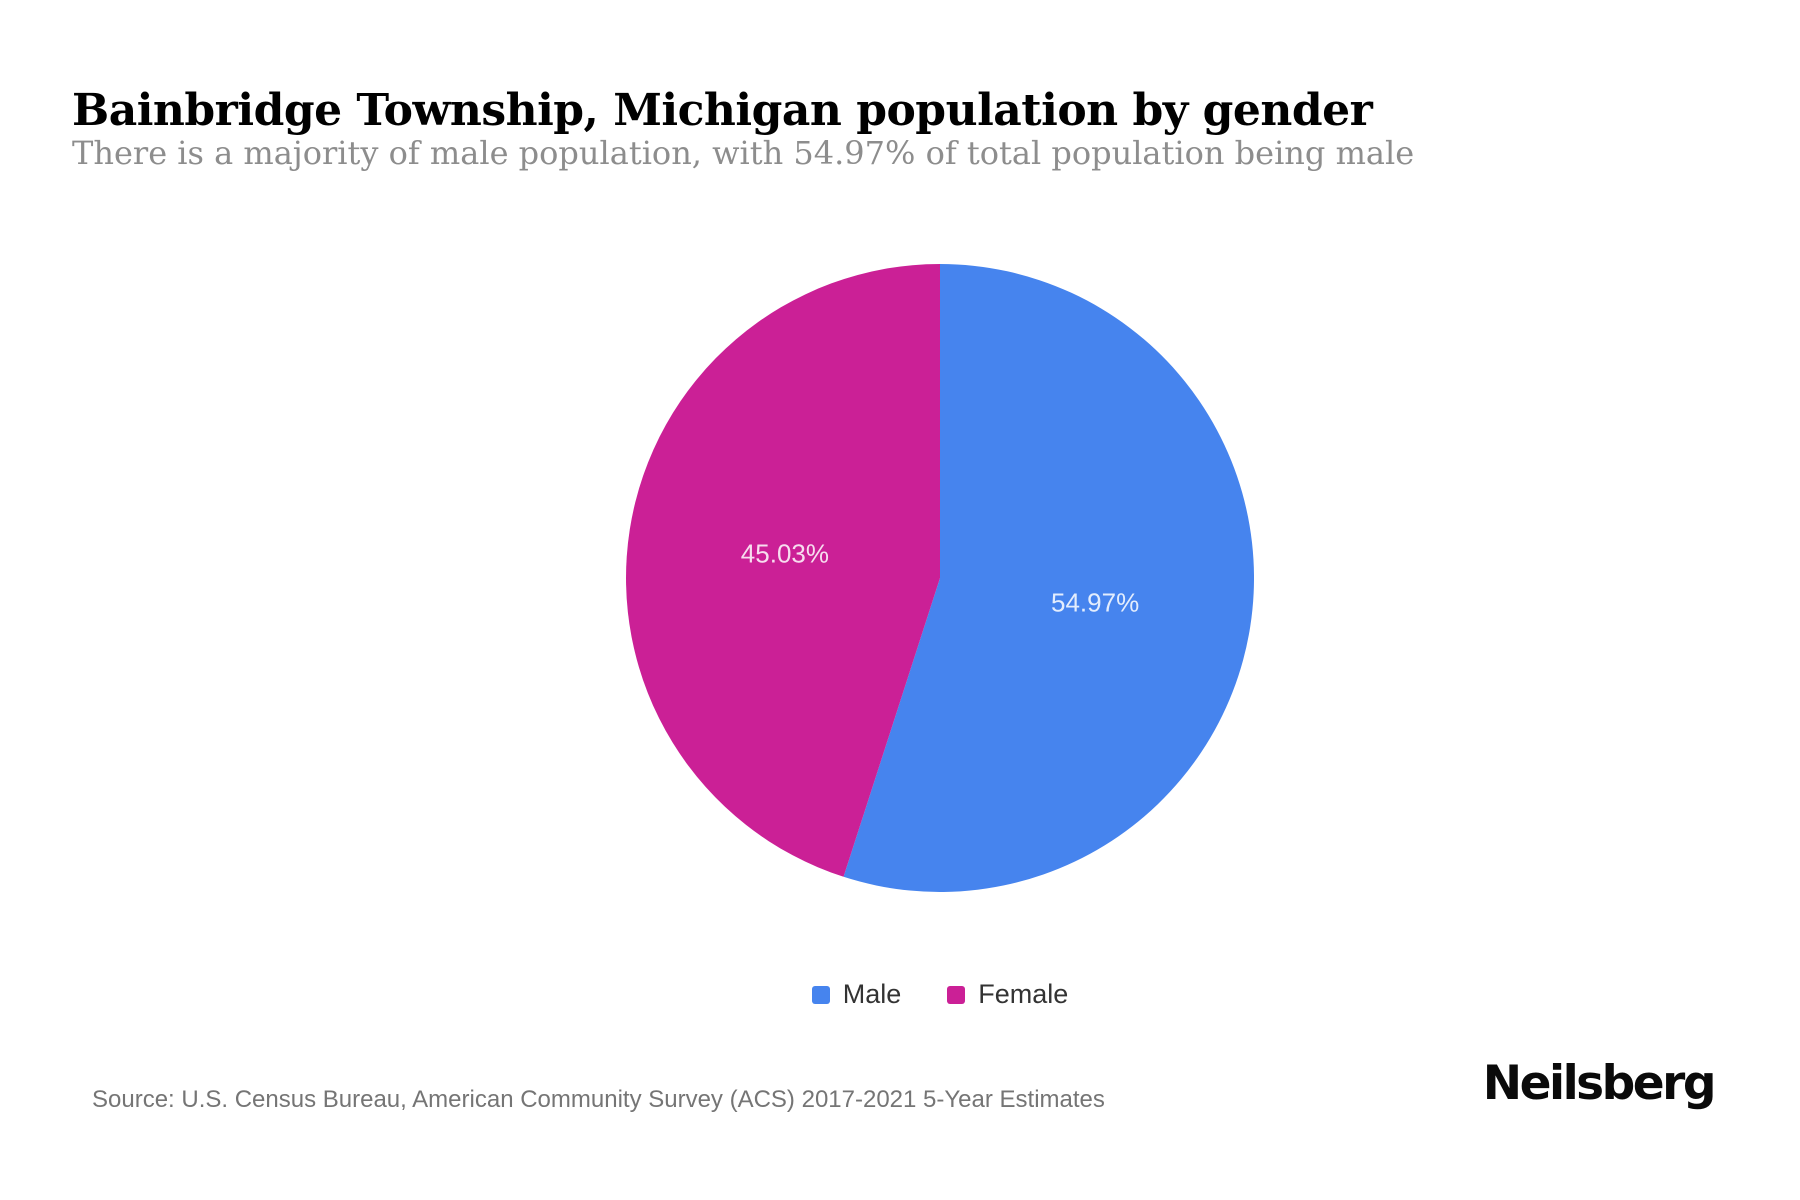 Image resolution: width=1800 pixels, height=1200 pixels. I want to click on pie-slice-female, so click(783, 570).